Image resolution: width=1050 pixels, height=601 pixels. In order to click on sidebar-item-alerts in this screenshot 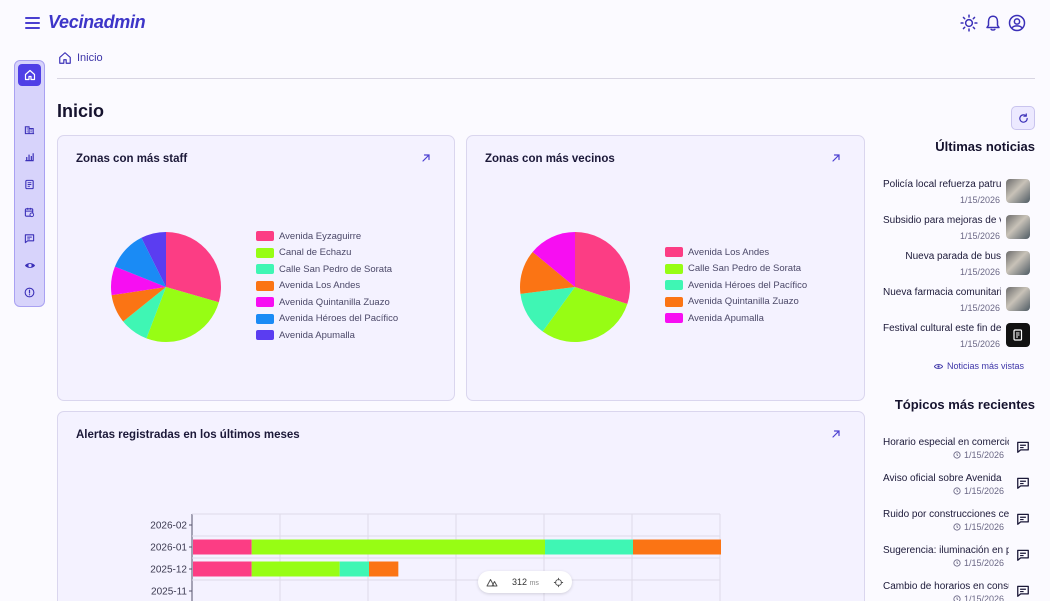, I will do `click(29, 292)`.